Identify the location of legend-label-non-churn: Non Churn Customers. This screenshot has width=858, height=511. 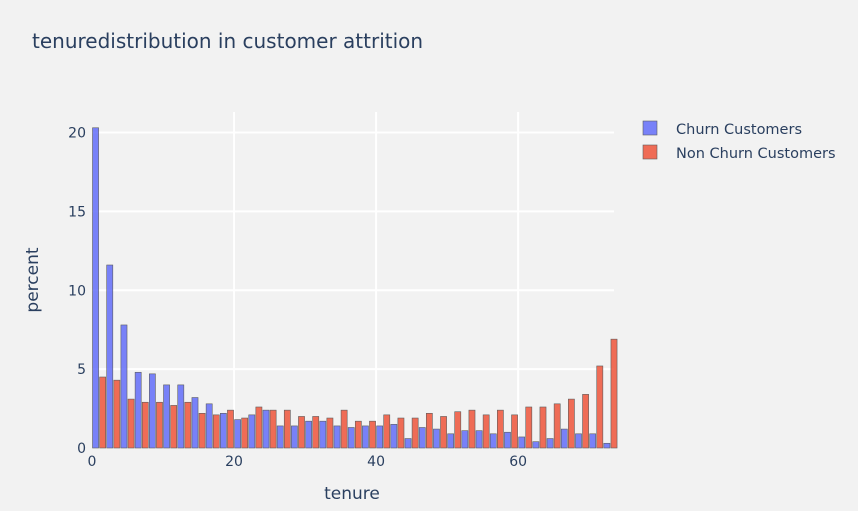
(756, 154).